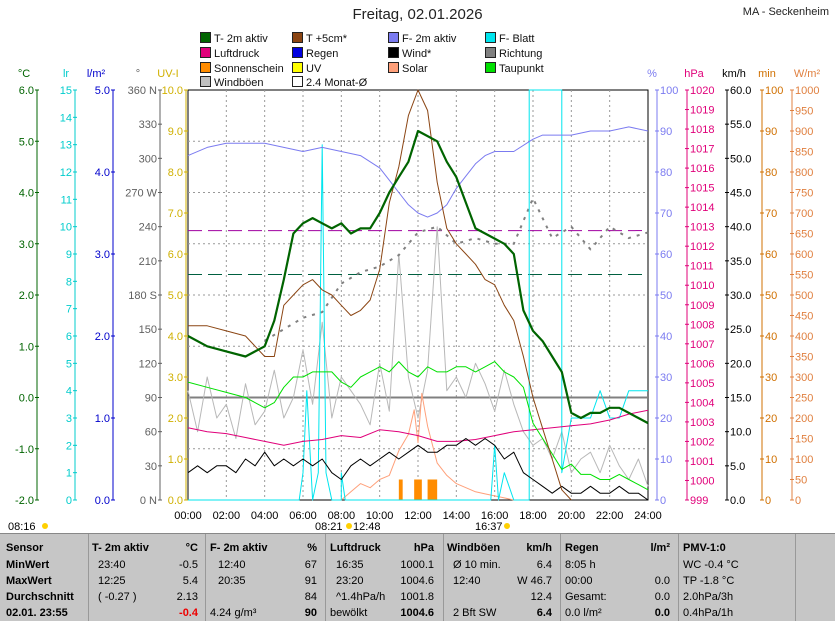  I want to click on gust-info: Ø 10 min., so click(477, 565).